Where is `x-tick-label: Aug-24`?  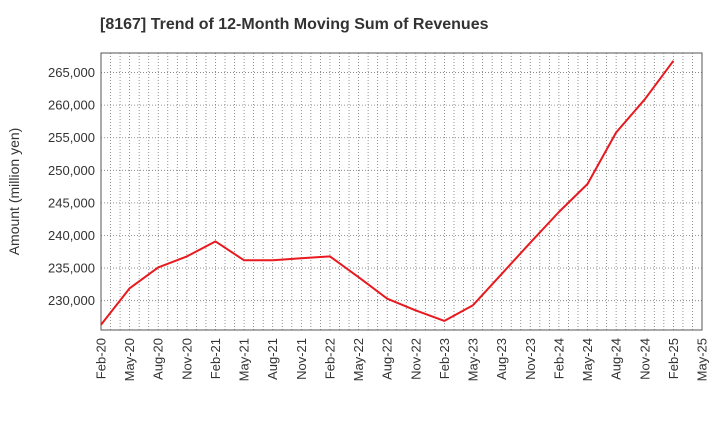
x-tick-label: Aug-24 is located at coordinates (616, 359).